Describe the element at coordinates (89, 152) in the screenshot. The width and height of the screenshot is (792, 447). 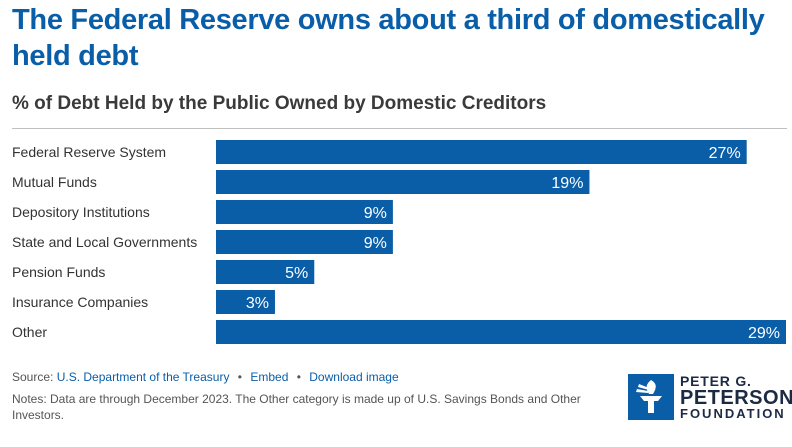
I see `category-label: Federal Reserve System` at that location.